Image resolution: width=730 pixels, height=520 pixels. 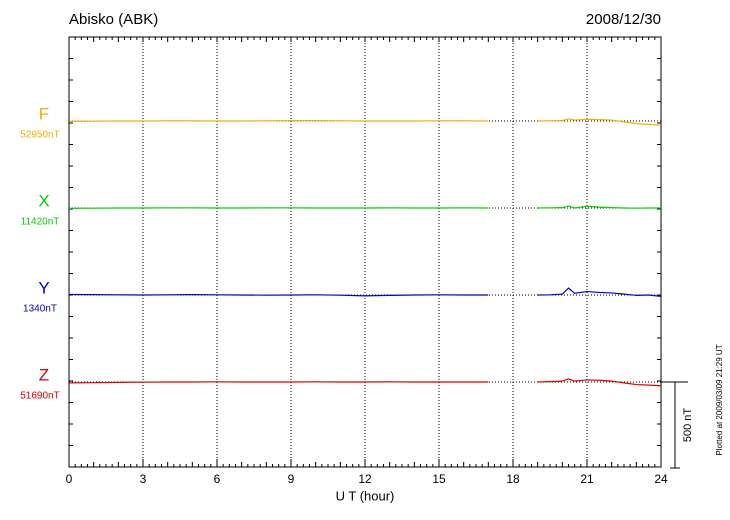 I want to click on x-tick-label: 12, so click(x=365, y=479).